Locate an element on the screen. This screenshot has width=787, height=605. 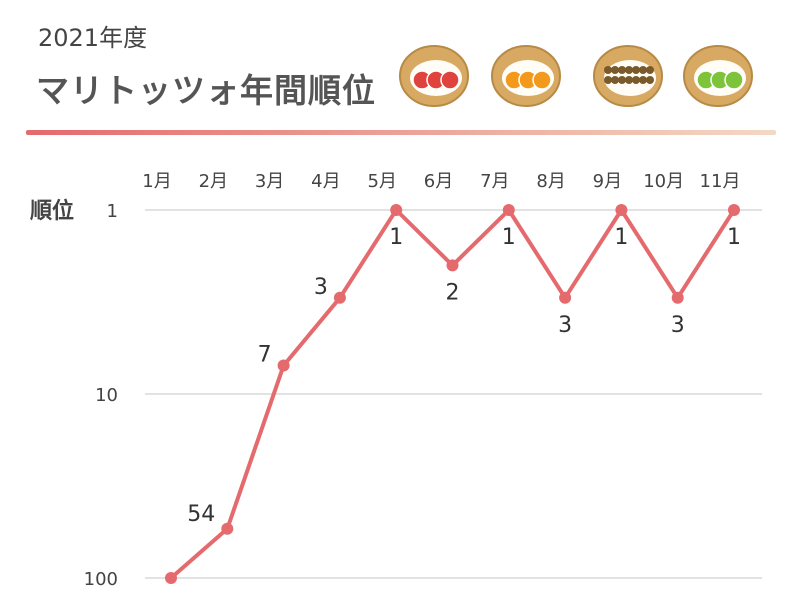
x-tick-label: 8月 is located at coordinates (550, 181).